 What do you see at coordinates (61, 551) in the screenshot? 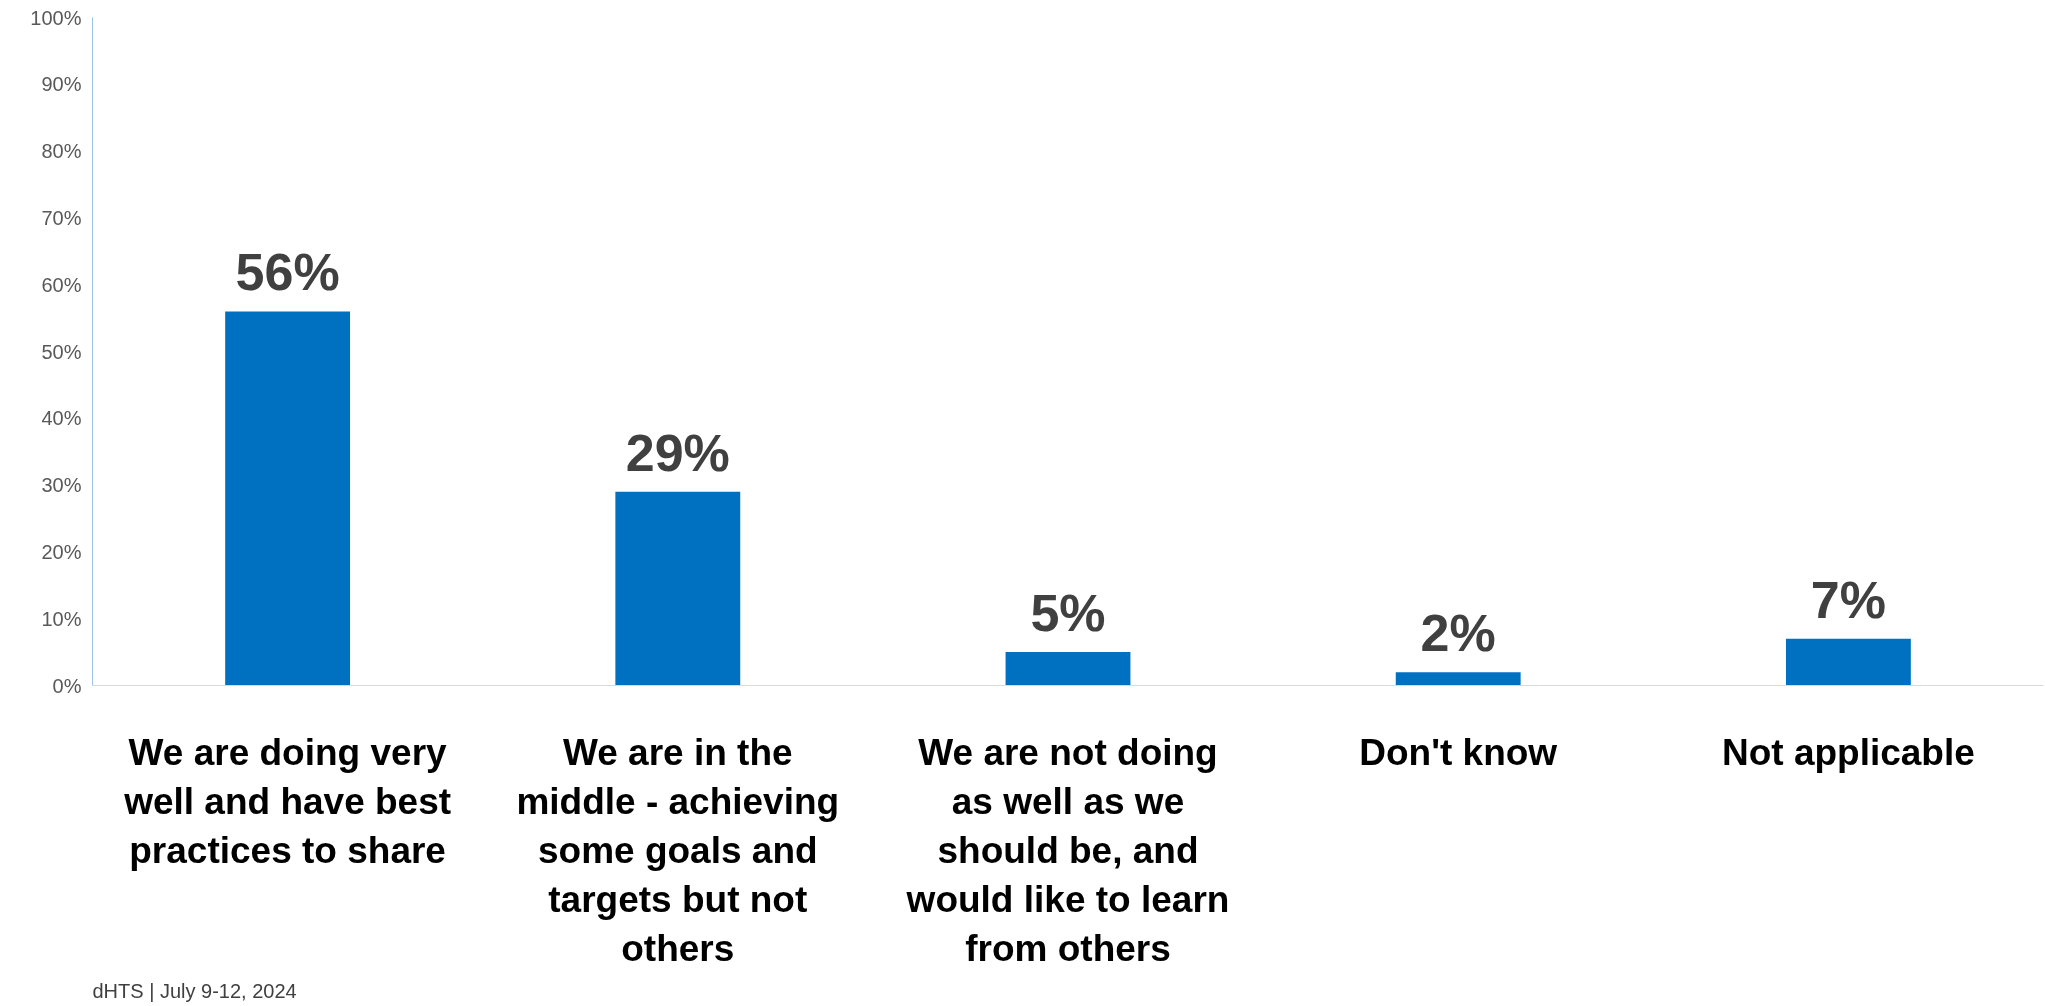
I see `y-tick-label: 20%` at bounding box center [61, 551].